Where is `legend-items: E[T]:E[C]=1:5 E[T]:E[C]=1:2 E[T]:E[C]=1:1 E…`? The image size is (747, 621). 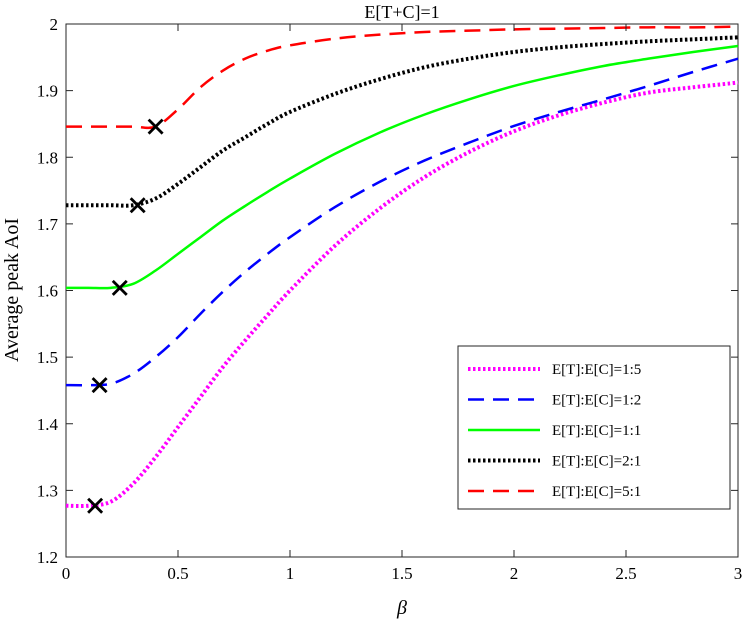 legend-items: E[T]:E[C]=1:5 E[T]:E[C]=1:2 E[T]:E[C]=1:1 E… is located at coordinates (554, 431).